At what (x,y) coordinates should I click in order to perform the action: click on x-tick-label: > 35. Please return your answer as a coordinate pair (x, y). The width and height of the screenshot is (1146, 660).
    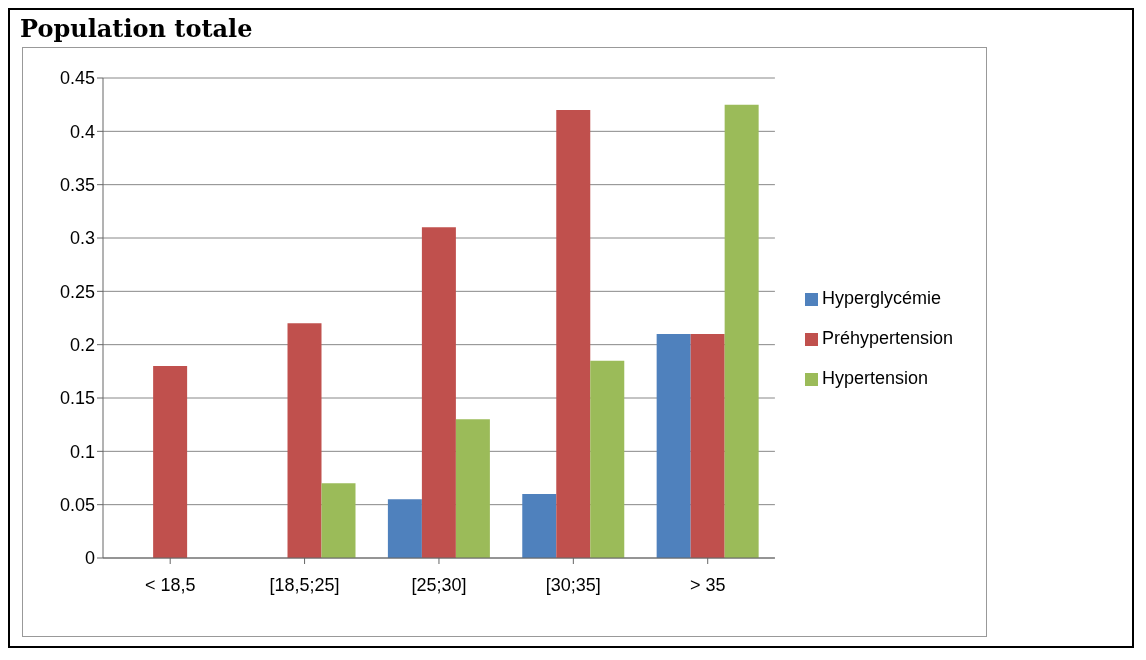
    Looking at the image, I should click on (707, 584).